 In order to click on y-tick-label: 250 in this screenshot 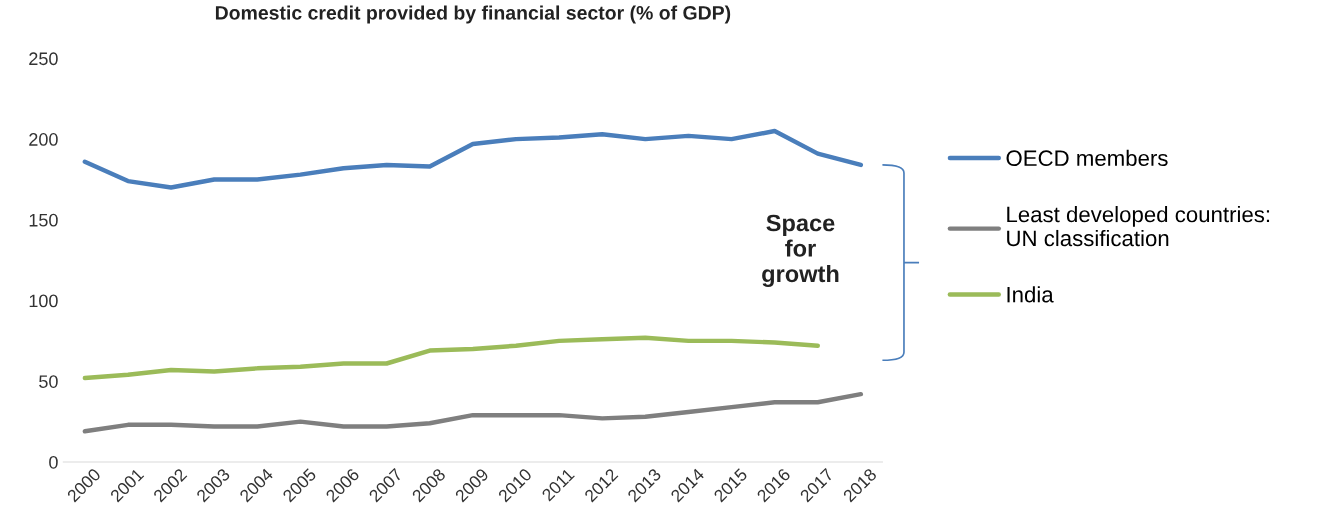, I will do `click(43, 59)`.